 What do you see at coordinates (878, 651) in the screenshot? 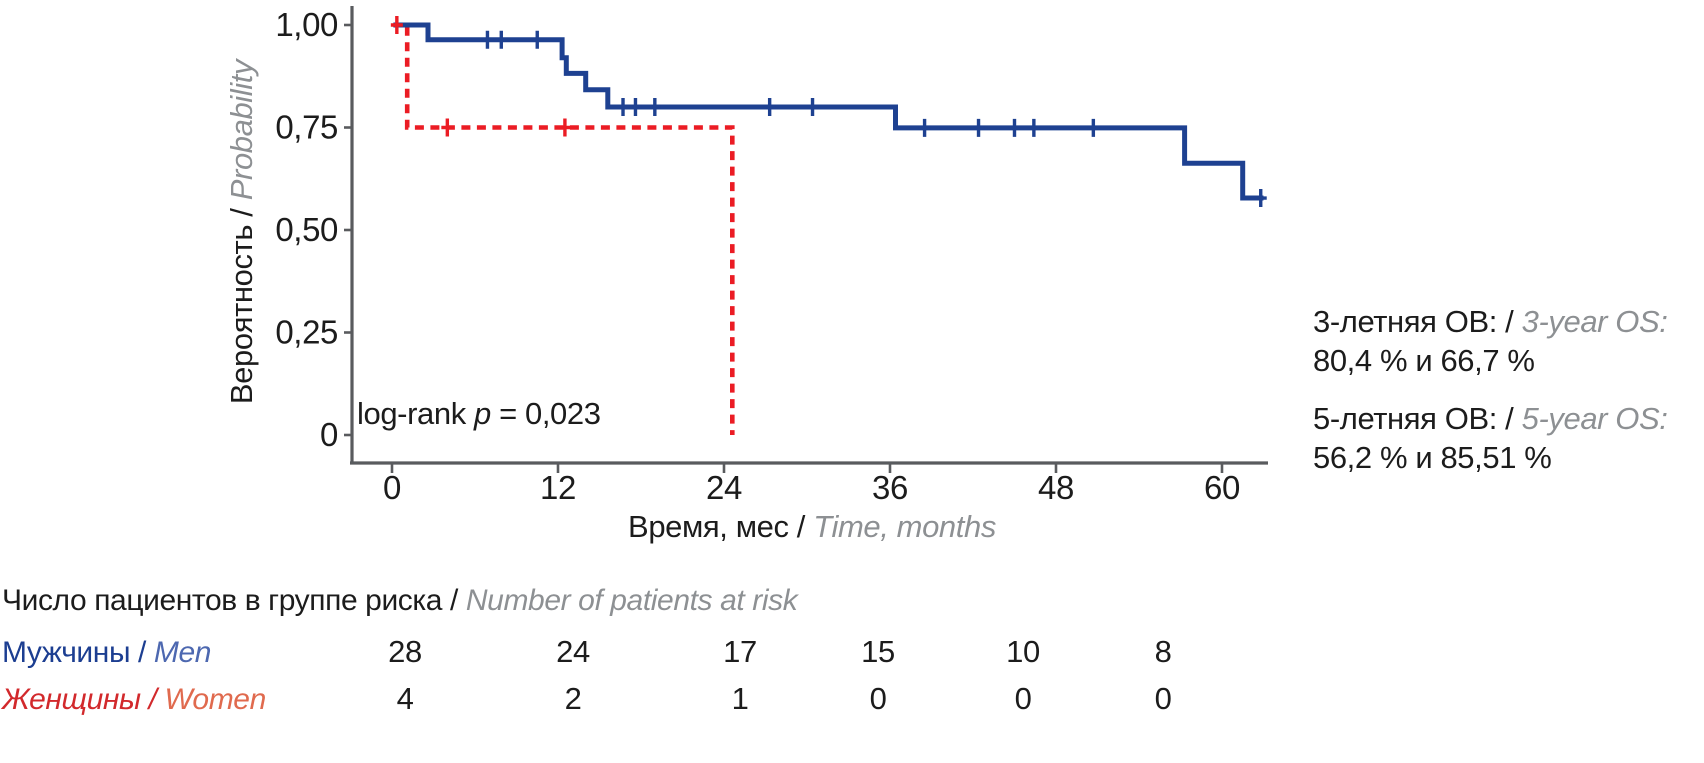
I see `risk-count-men: 15` at bounding box center [878, 651].